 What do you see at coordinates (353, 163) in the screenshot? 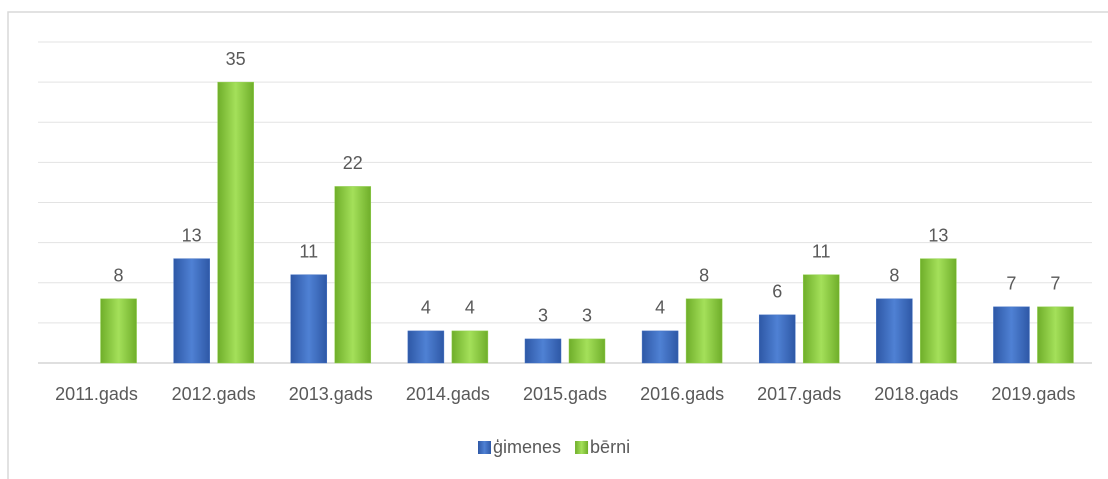
I see `data-label: 22` at bounding box center [353, 163].